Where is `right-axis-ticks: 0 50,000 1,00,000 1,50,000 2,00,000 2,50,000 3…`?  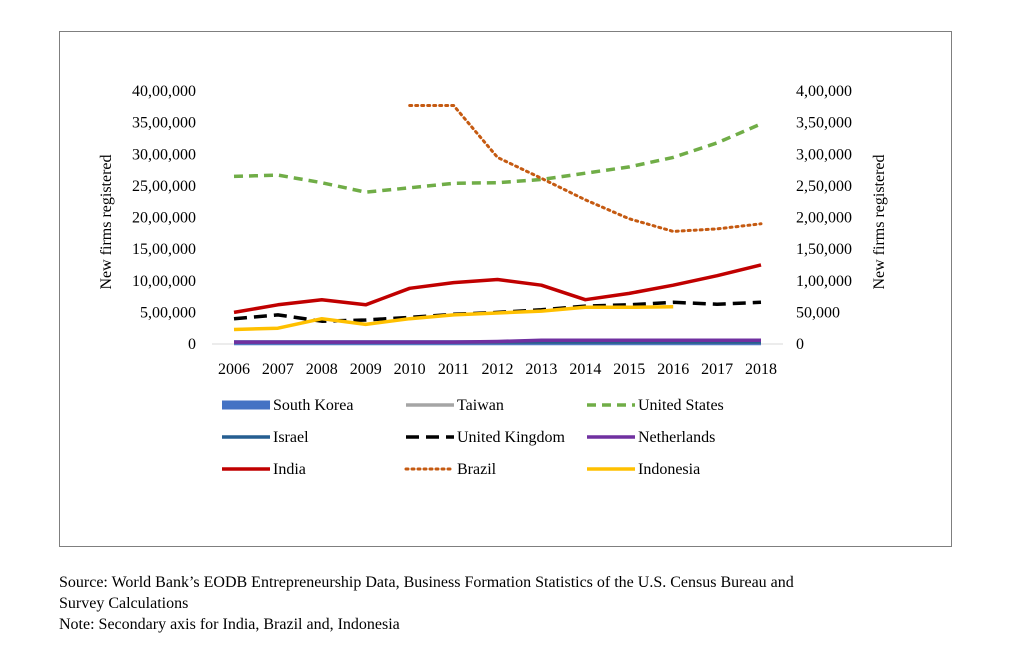
right-axis-ticks: 0 50,000 1,00,000 1,50,000 2,00,000 2,50,000 3… is located at coordinates (824, 218).